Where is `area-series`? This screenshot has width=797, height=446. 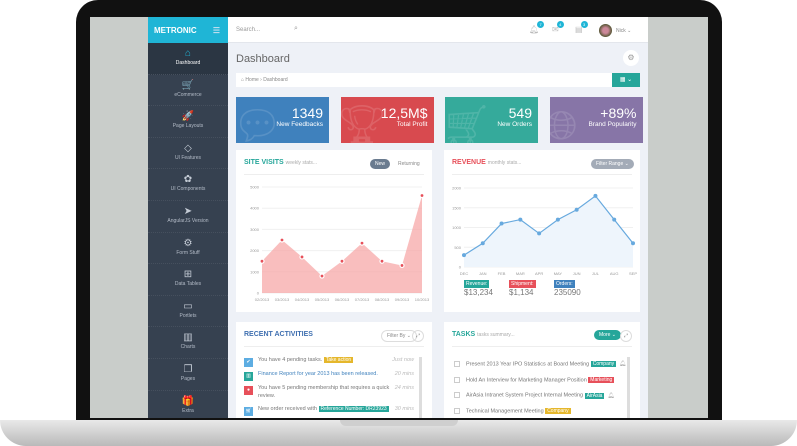 area-series is located at coordinates (342, 244).